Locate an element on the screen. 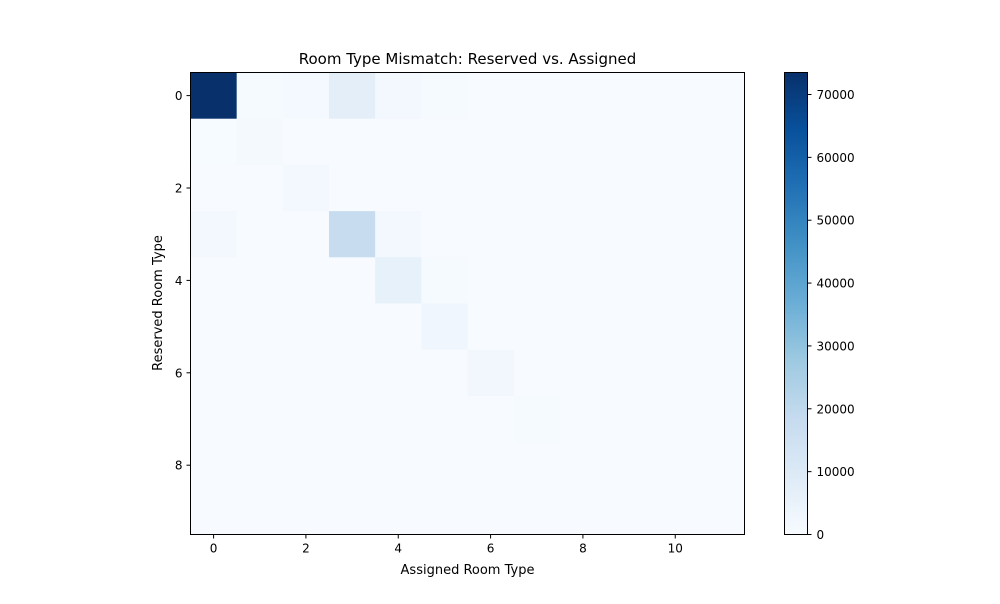 This screenshot has height=604, width=1000. colorbar-tick-label: 70000 is located at coordinates (836, 95).